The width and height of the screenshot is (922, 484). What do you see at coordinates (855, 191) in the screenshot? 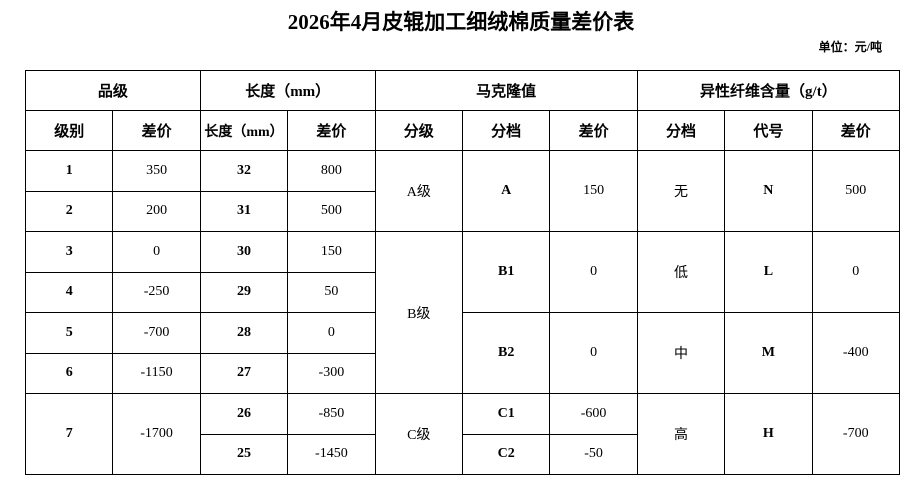
I see `fiber-price: 500` at bounding box center [855, 191].